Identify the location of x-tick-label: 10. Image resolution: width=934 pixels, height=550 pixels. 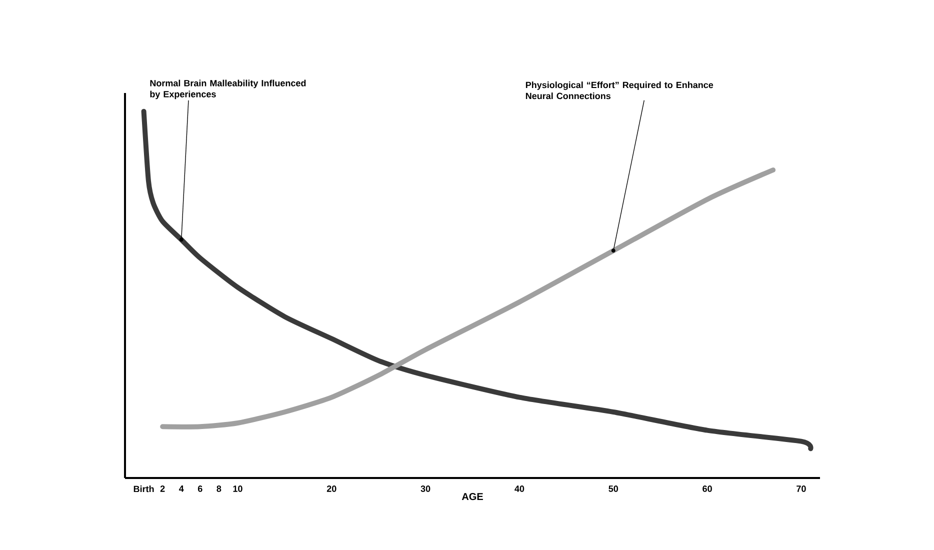
(237, 489).